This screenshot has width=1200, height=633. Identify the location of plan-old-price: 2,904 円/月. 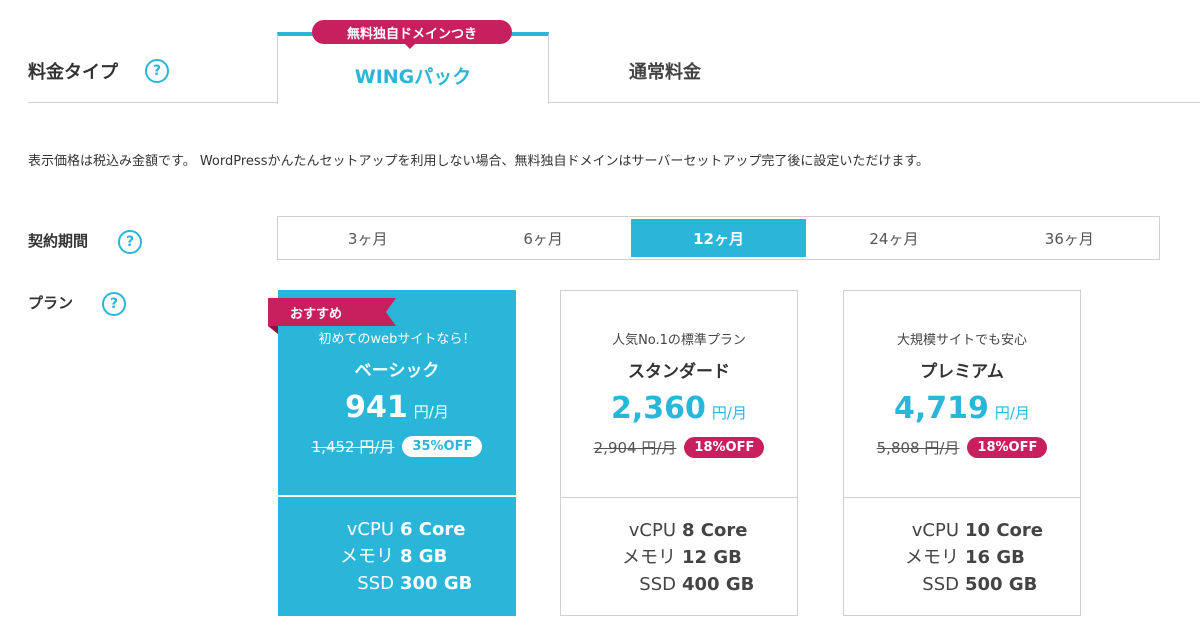
(635, 448).